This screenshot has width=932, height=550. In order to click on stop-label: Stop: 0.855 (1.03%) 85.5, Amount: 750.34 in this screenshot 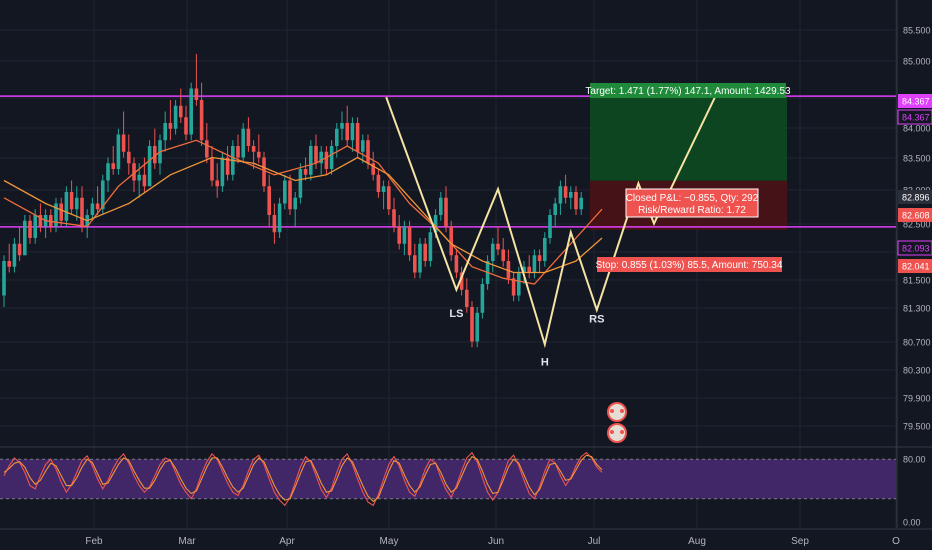, I will do `click(689, 265)`.